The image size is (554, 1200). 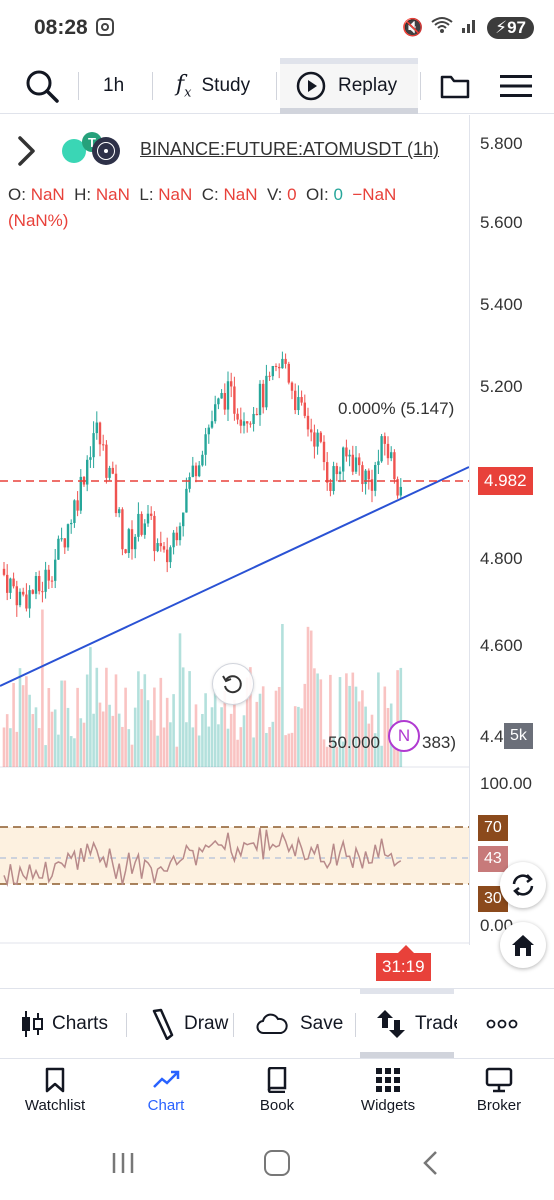 I want to click on study-button: fx Study, so click(x=213, y=86).